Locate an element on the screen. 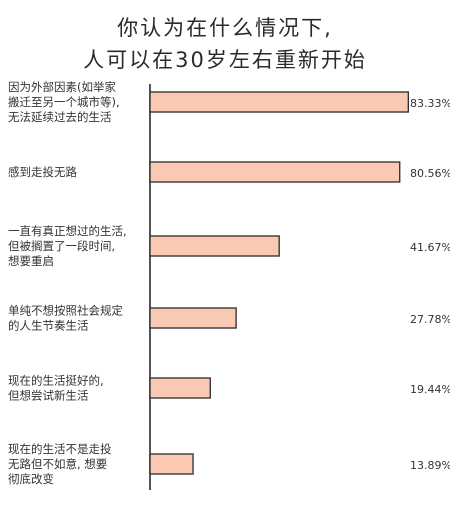 The height and width of the screenshot is (512, 450). value-label-2: 41.67% is located at coordinates (430, 247).